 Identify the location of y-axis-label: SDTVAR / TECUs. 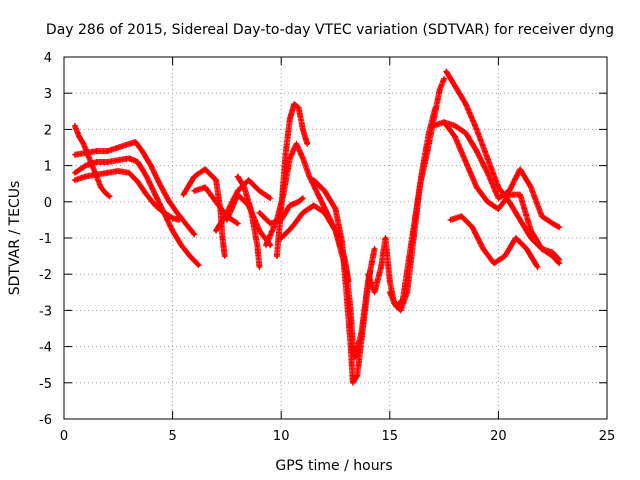
(15, 238).